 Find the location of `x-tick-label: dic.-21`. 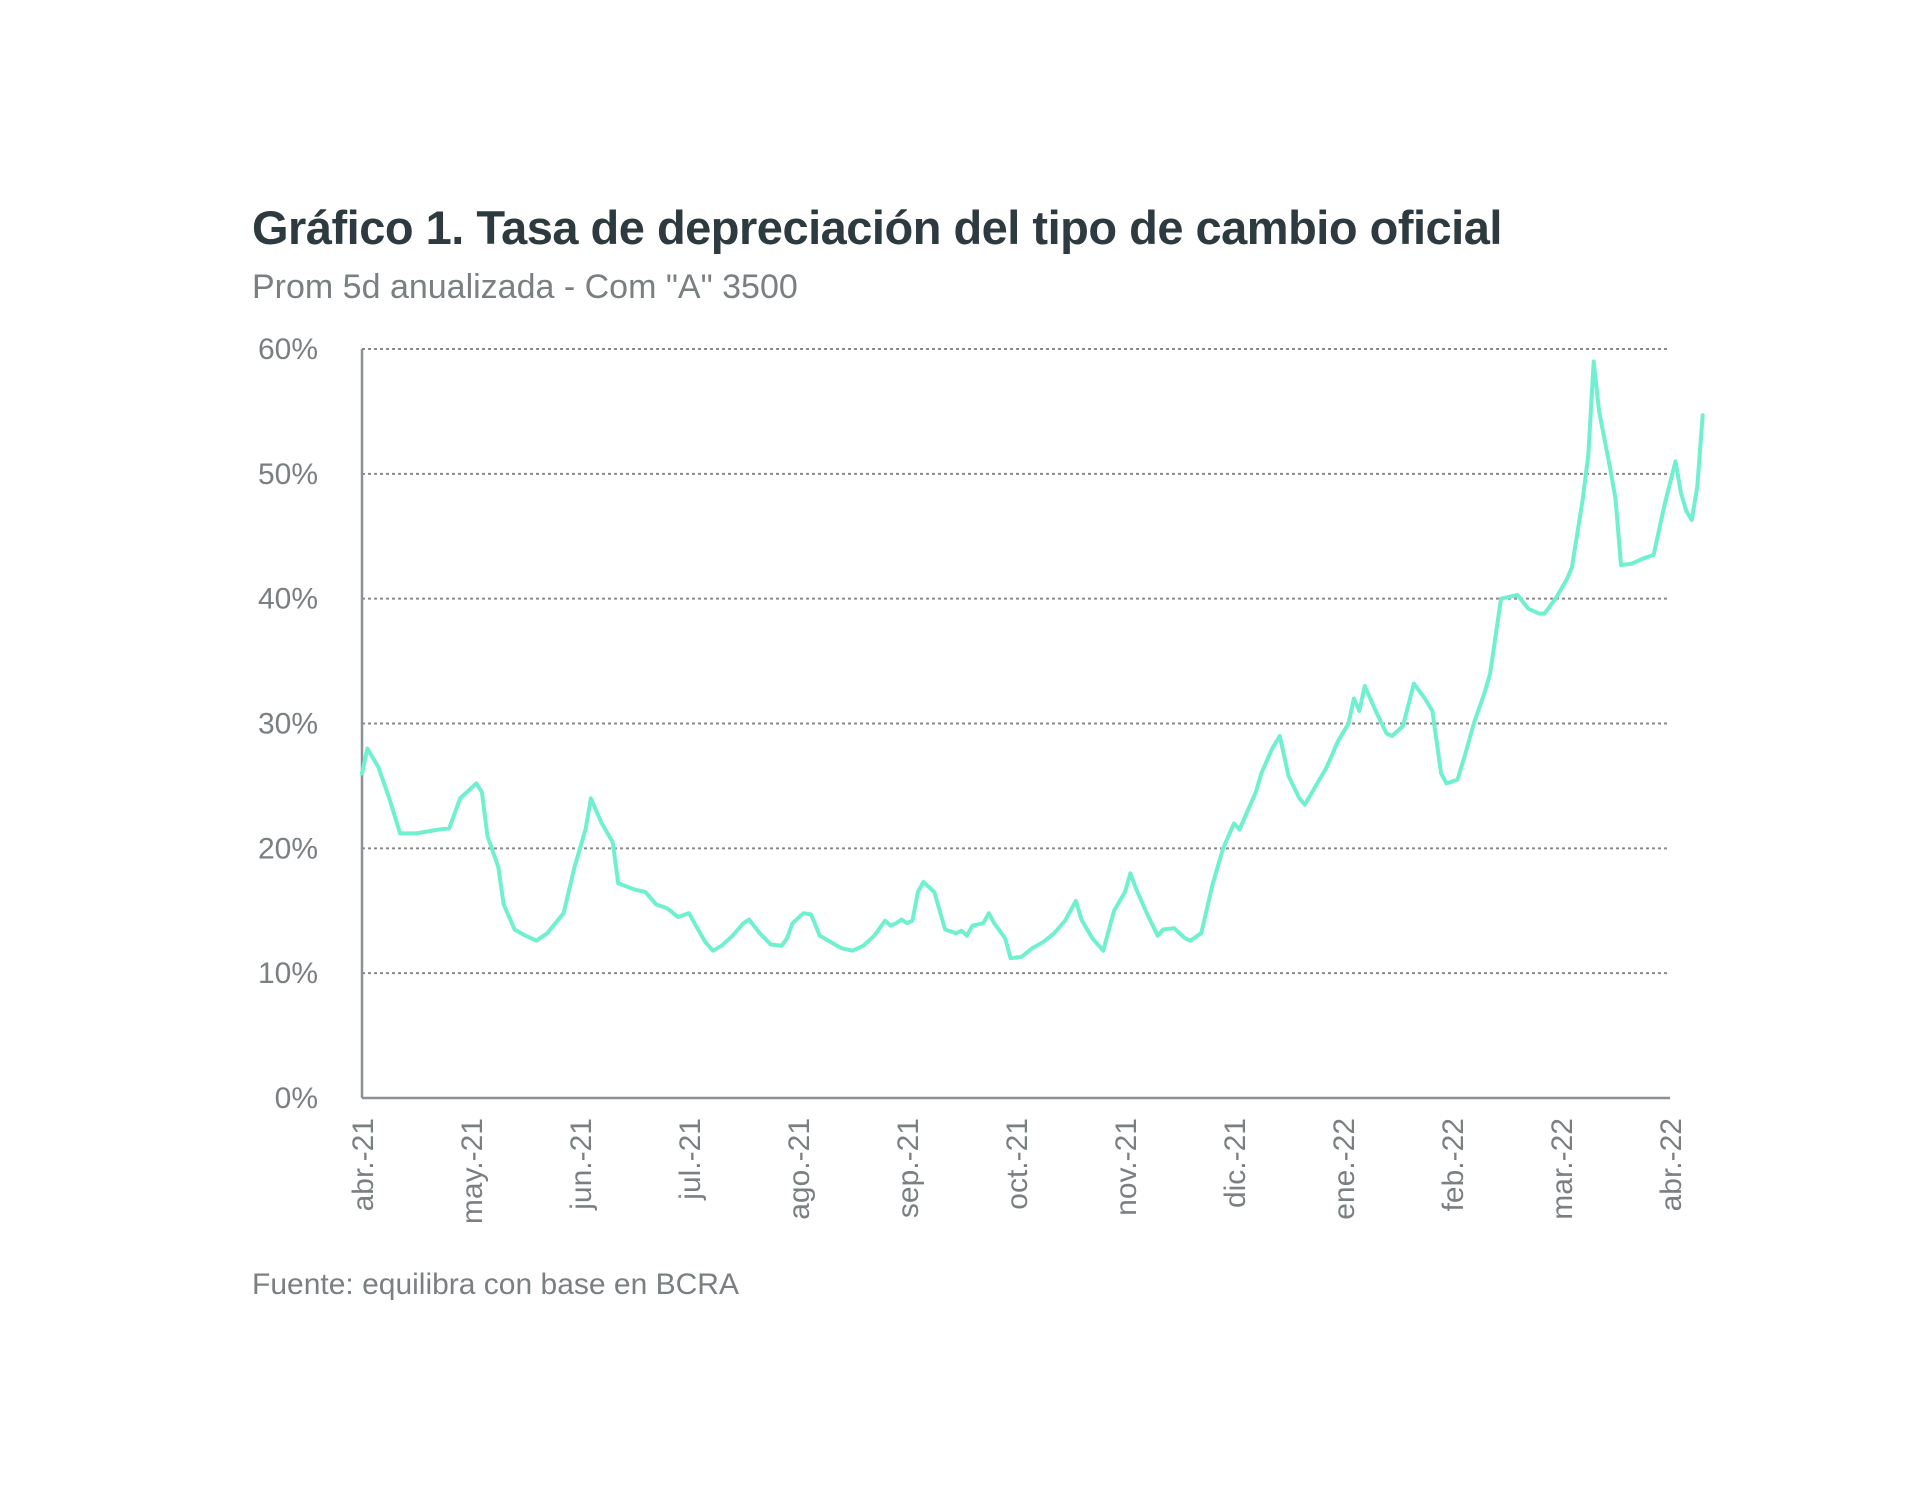

x-tick-label: dic.-21 is located at coordinates (1235, 1163).